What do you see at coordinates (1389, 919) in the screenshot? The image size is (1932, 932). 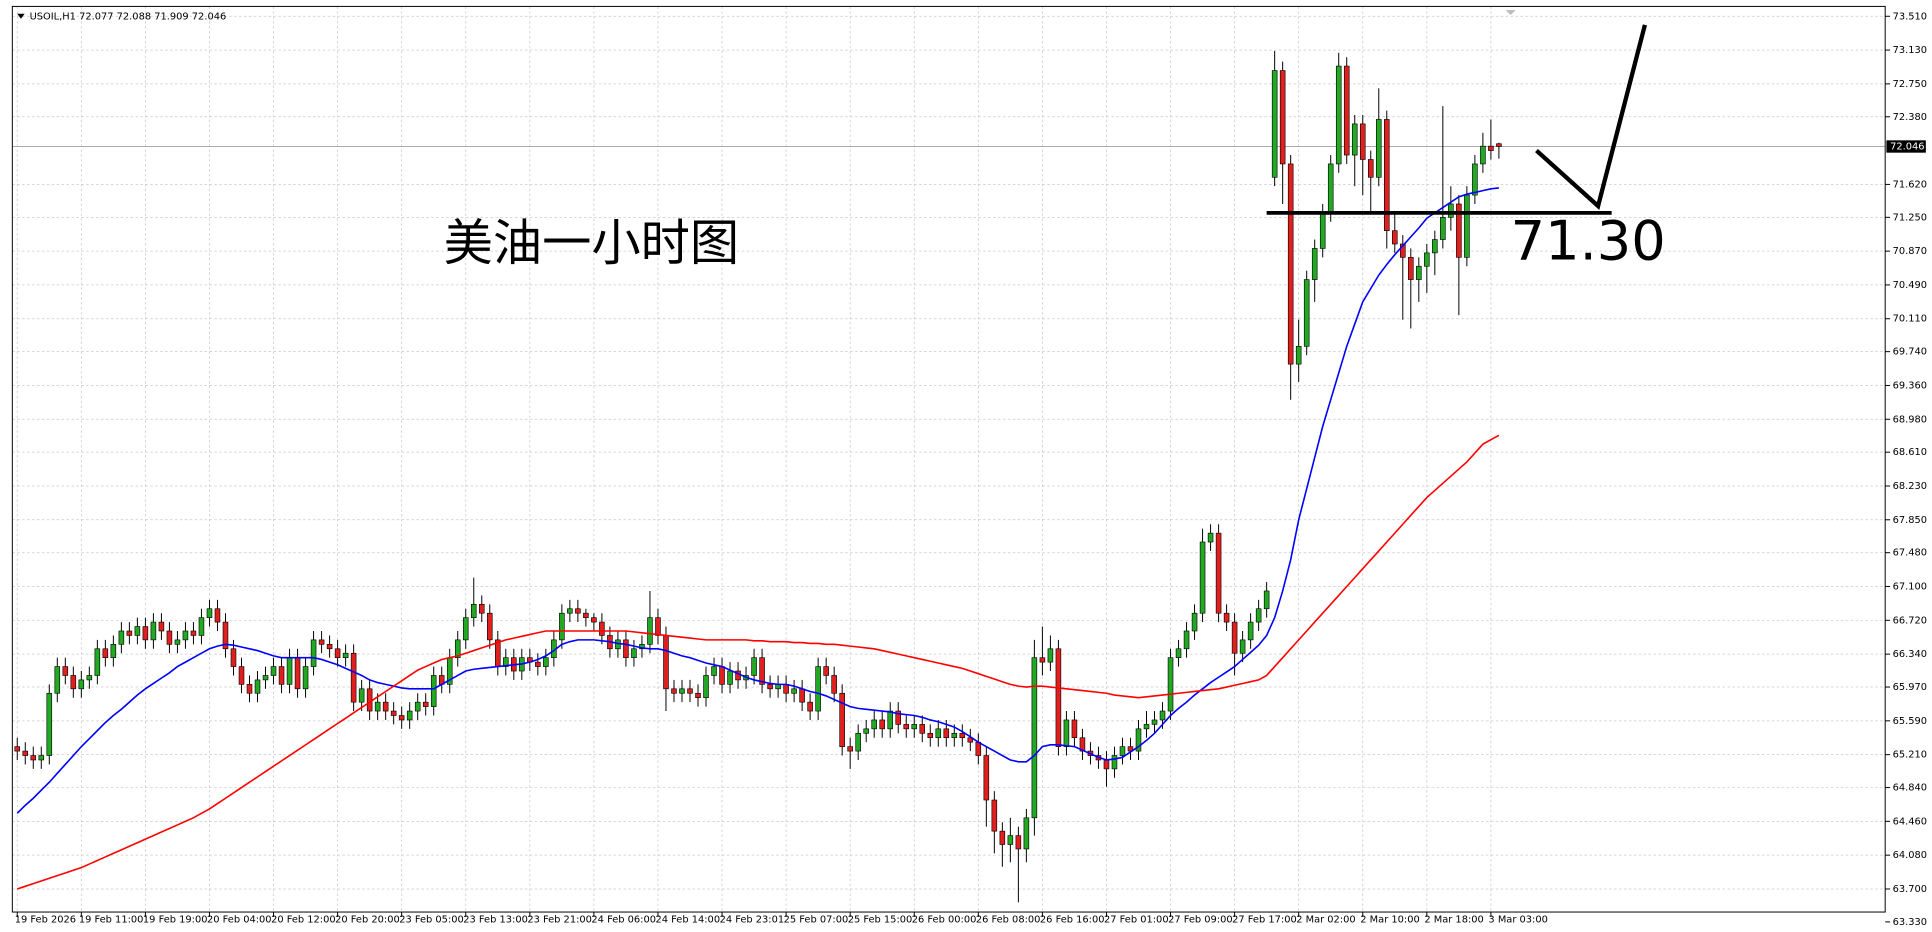 I see `x-tick-label: 2 Mar 10:00` at bounding box center [1389, 919].